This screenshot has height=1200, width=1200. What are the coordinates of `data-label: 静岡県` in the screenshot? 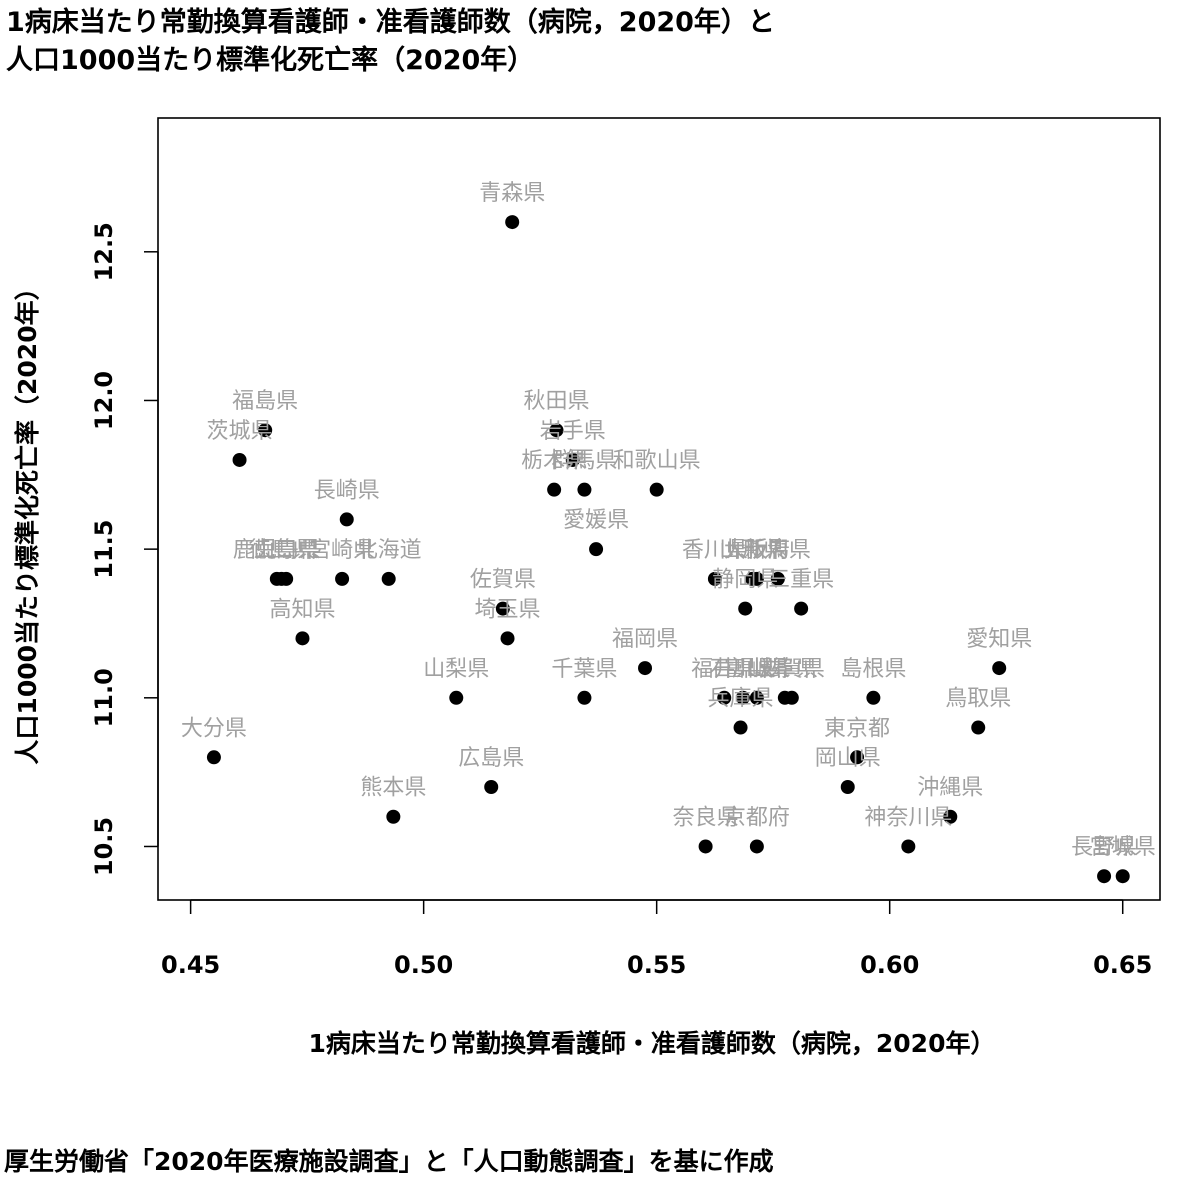 It's located at (745, 580).